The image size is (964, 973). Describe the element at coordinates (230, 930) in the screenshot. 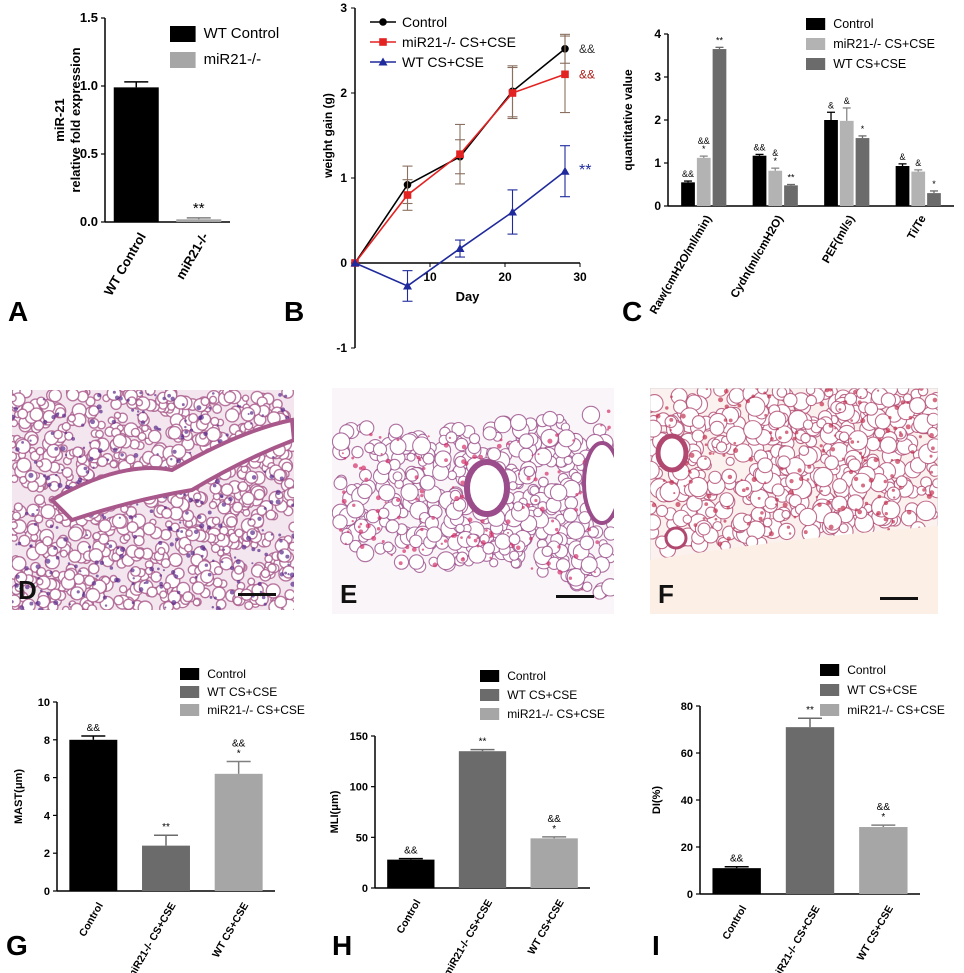

I see `x-tick-label: WT CS+CSE` at that location.